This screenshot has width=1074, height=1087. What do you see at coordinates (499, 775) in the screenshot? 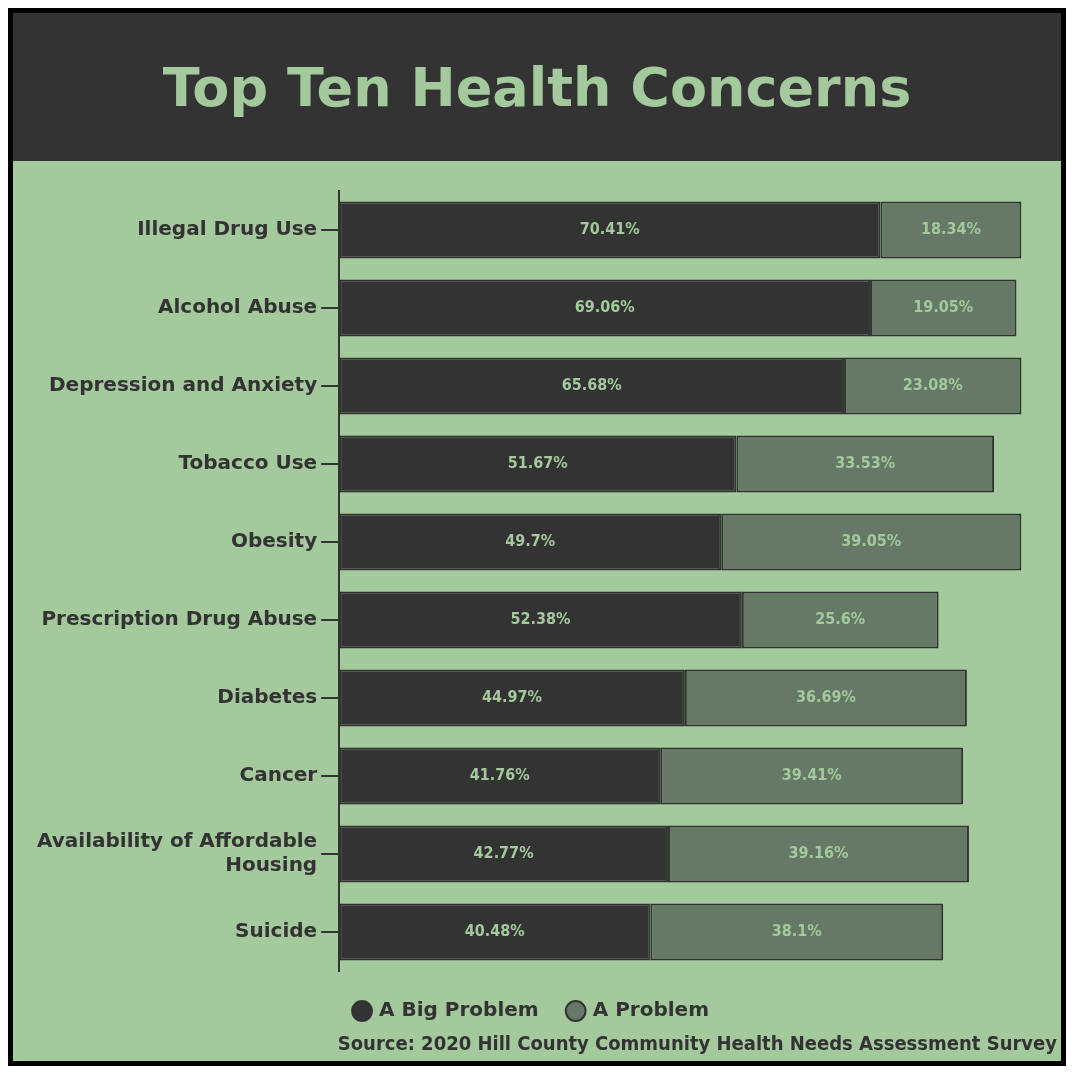
I see `data-label: 41.76%` at bounding box center [499, 775].